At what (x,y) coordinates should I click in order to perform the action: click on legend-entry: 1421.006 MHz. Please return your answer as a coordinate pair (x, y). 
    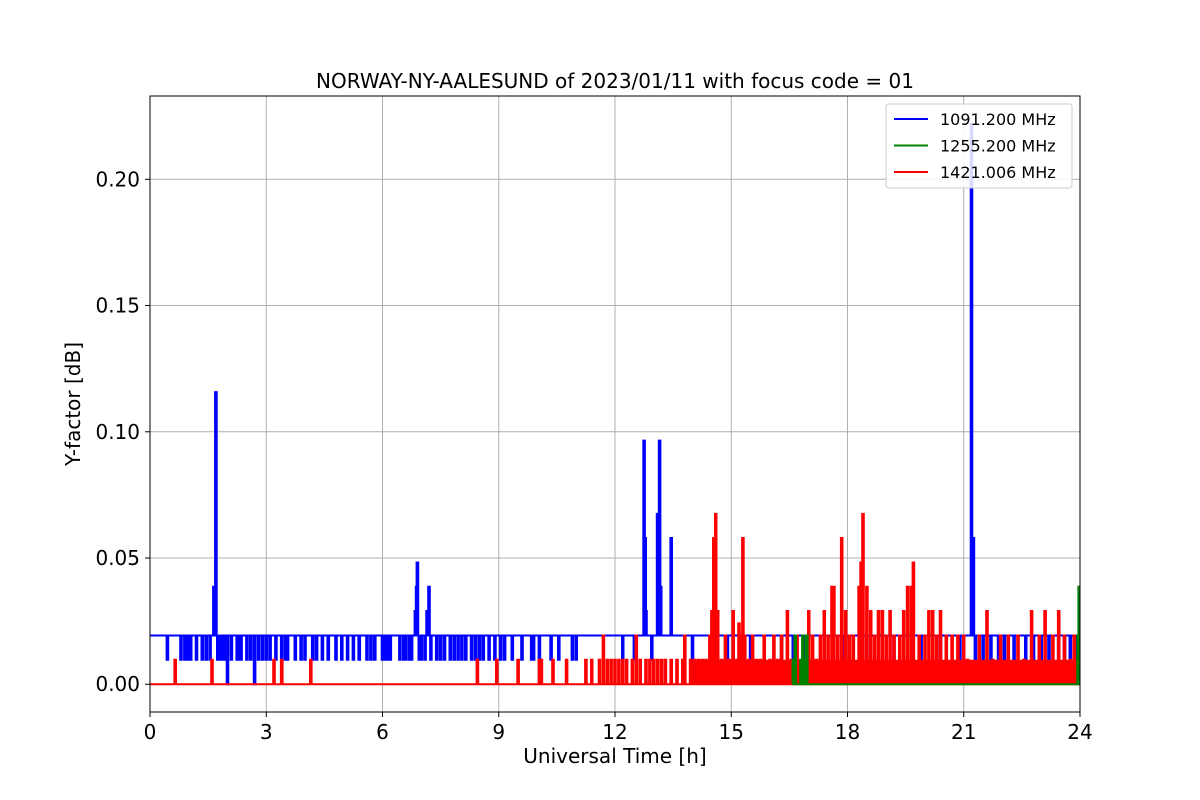
    Looking at the image, I should click on (998, 172).